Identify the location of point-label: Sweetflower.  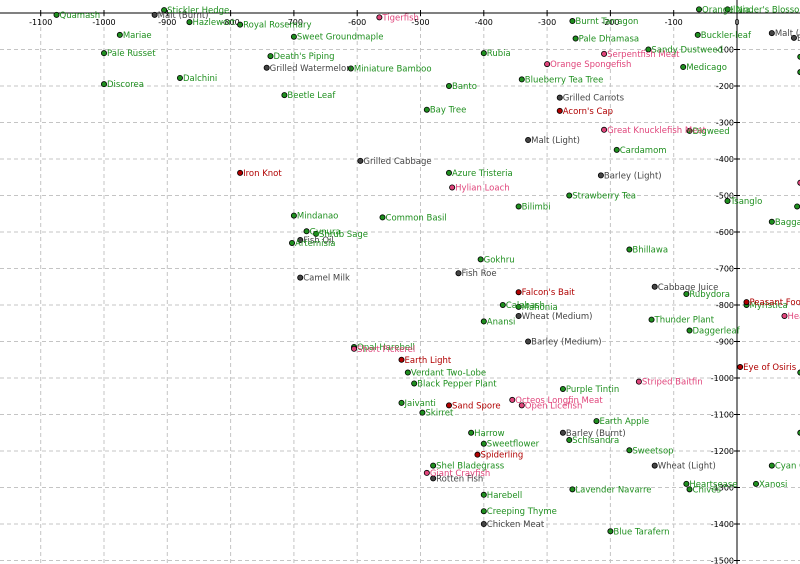
(513, 445).